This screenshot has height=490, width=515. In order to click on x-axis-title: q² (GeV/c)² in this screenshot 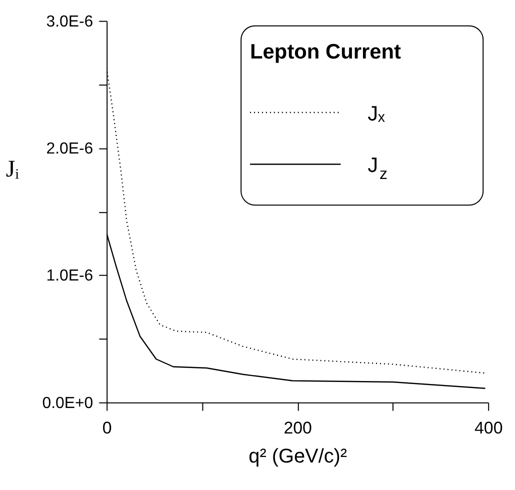, I will do `click(298, 457)`.